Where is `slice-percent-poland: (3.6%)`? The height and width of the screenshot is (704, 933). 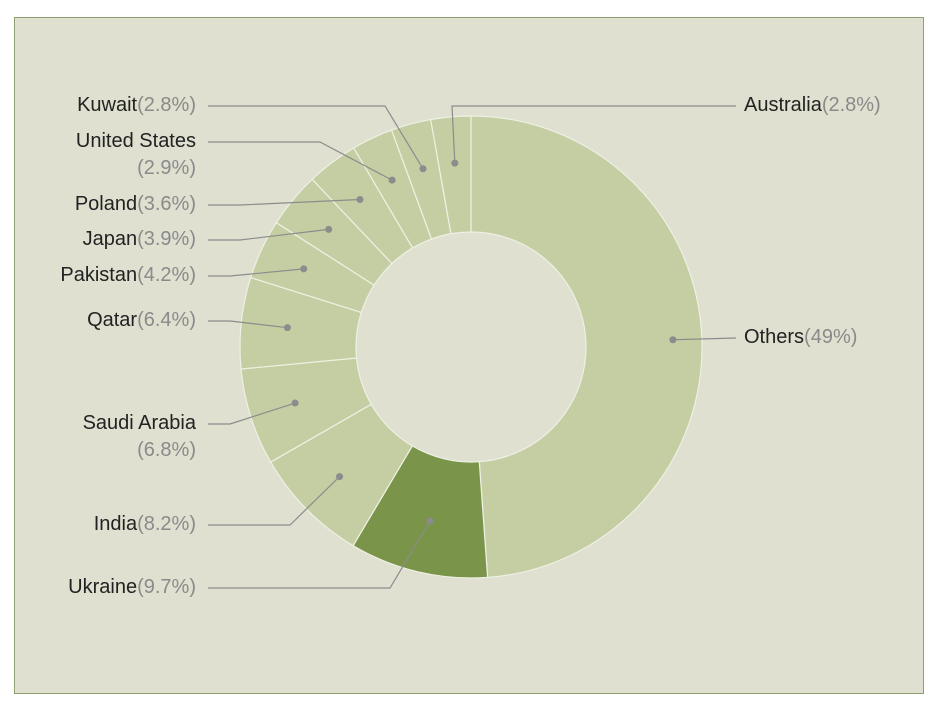
slice-percent-poland: (3.6%) is located at coordinates (166, 204).